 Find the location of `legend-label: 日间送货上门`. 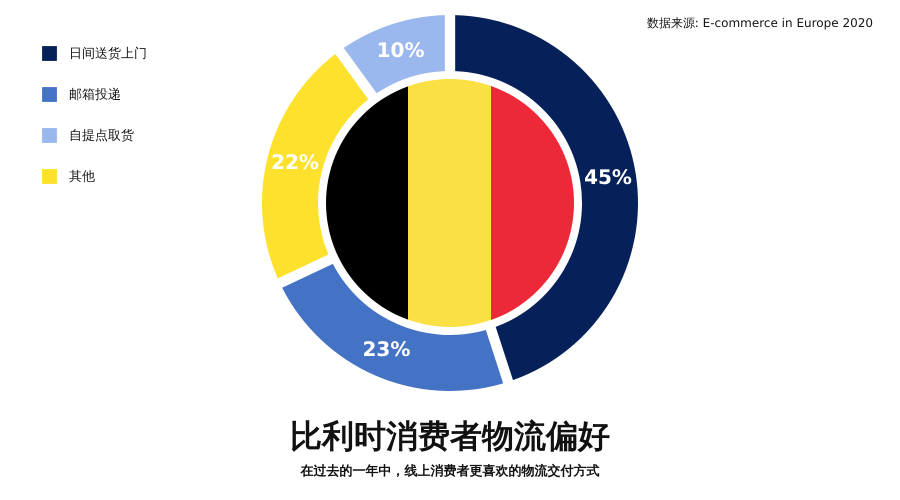

legend-label: 日间送货上门 is located at coordinates (108, 54).